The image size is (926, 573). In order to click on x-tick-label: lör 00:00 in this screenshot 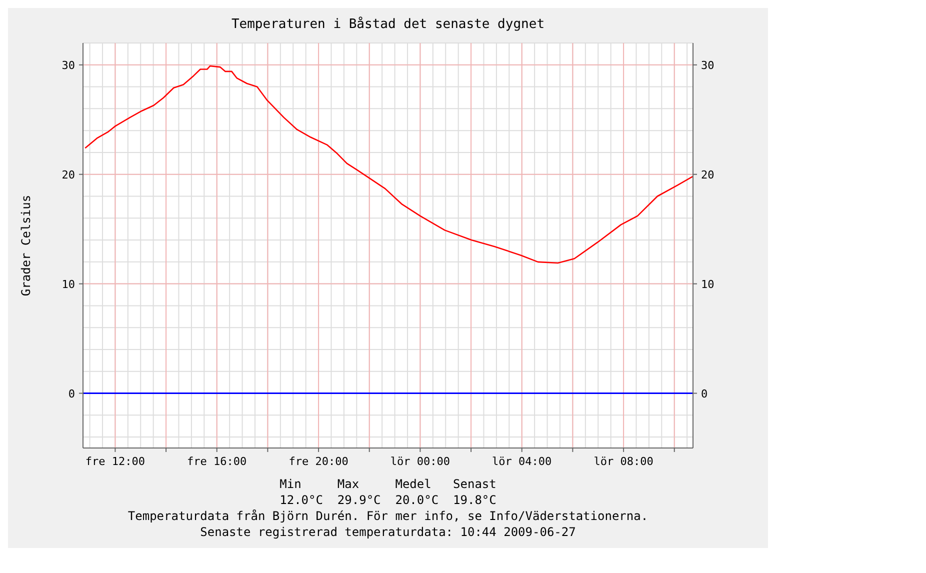, I will do `click(420, 461)`.